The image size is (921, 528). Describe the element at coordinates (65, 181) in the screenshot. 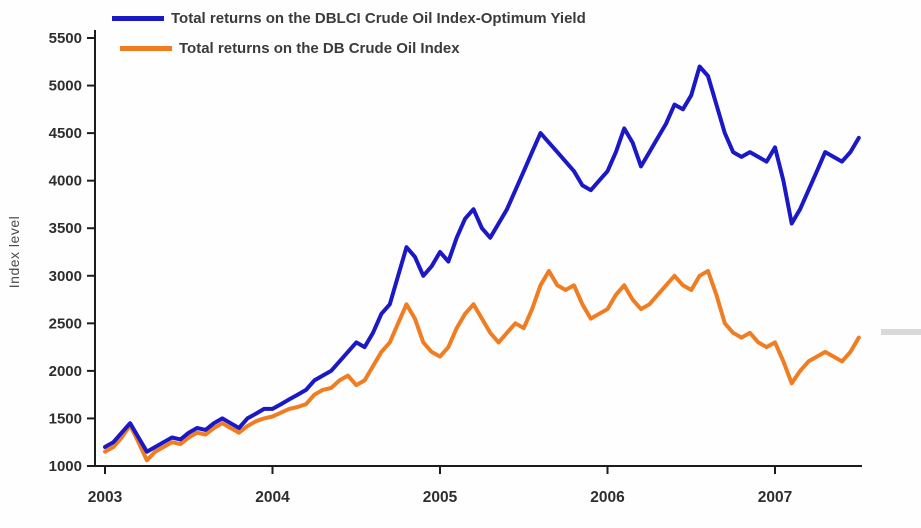

I see `y-tick-label: 4000` at that location.